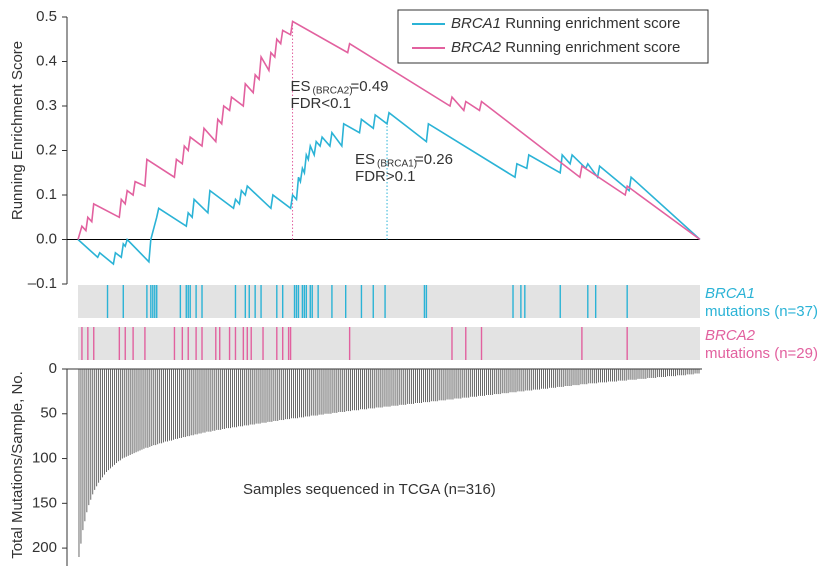 The image size is (825, 569). Describe the element at coordinates (17, 130) in the screenshot. I see `y-axis-label: Running Enrichment Score` at that location.